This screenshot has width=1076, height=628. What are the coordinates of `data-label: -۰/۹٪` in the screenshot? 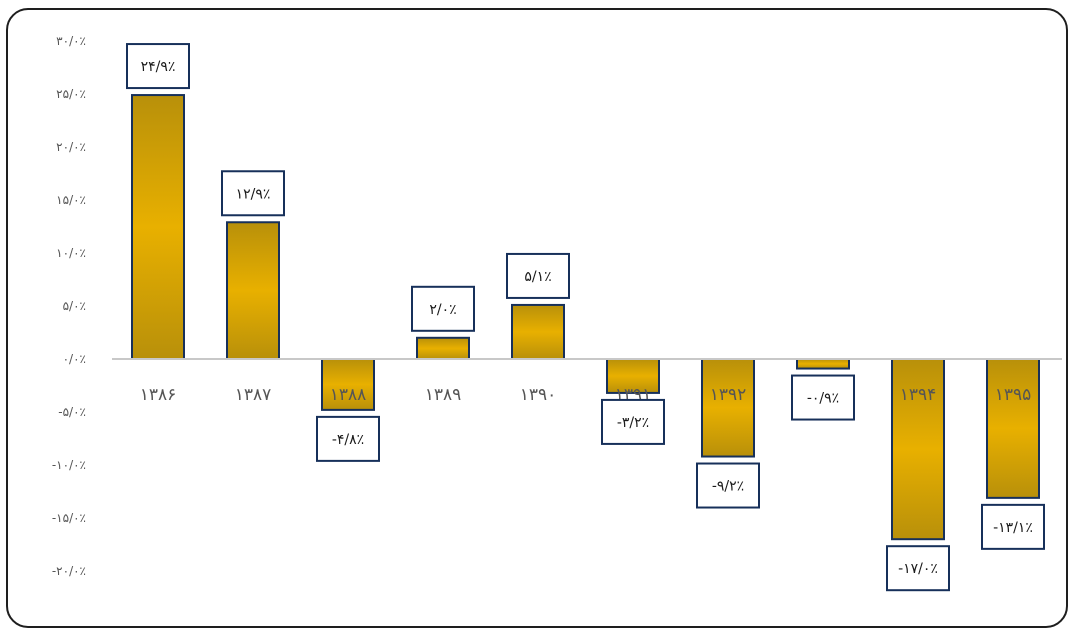 It's located at (823, 399).